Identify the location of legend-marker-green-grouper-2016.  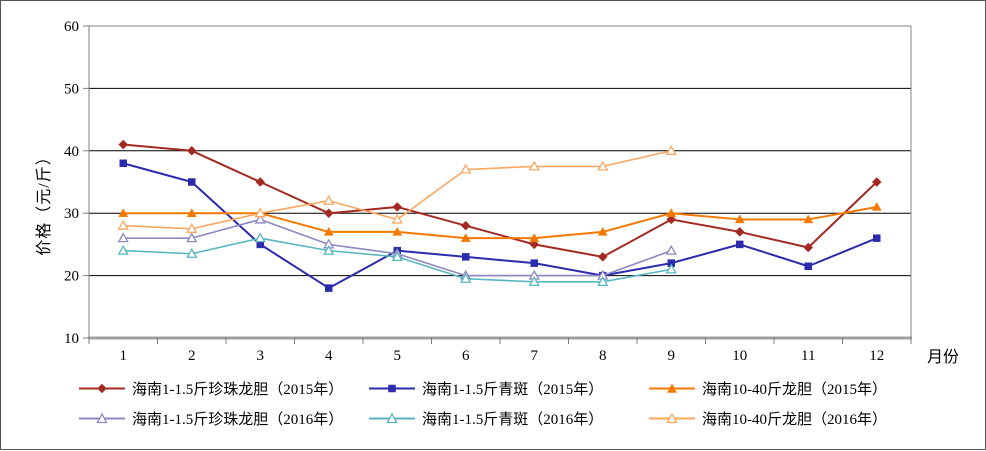
(392, 418).